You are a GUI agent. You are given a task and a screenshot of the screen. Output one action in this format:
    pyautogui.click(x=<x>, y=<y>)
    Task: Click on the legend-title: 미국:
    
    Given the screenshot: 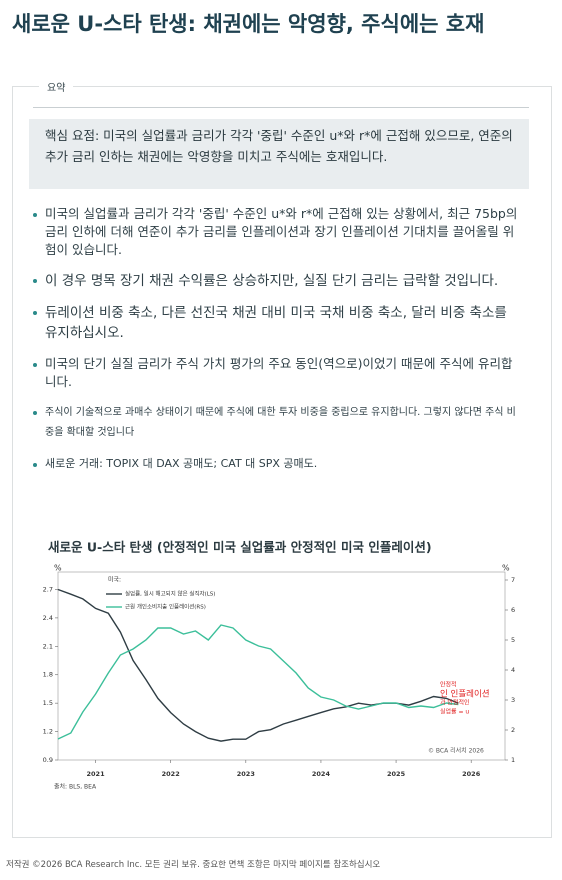 What is the action you would take?
    pyautogui.click(x=114, y=580)
    